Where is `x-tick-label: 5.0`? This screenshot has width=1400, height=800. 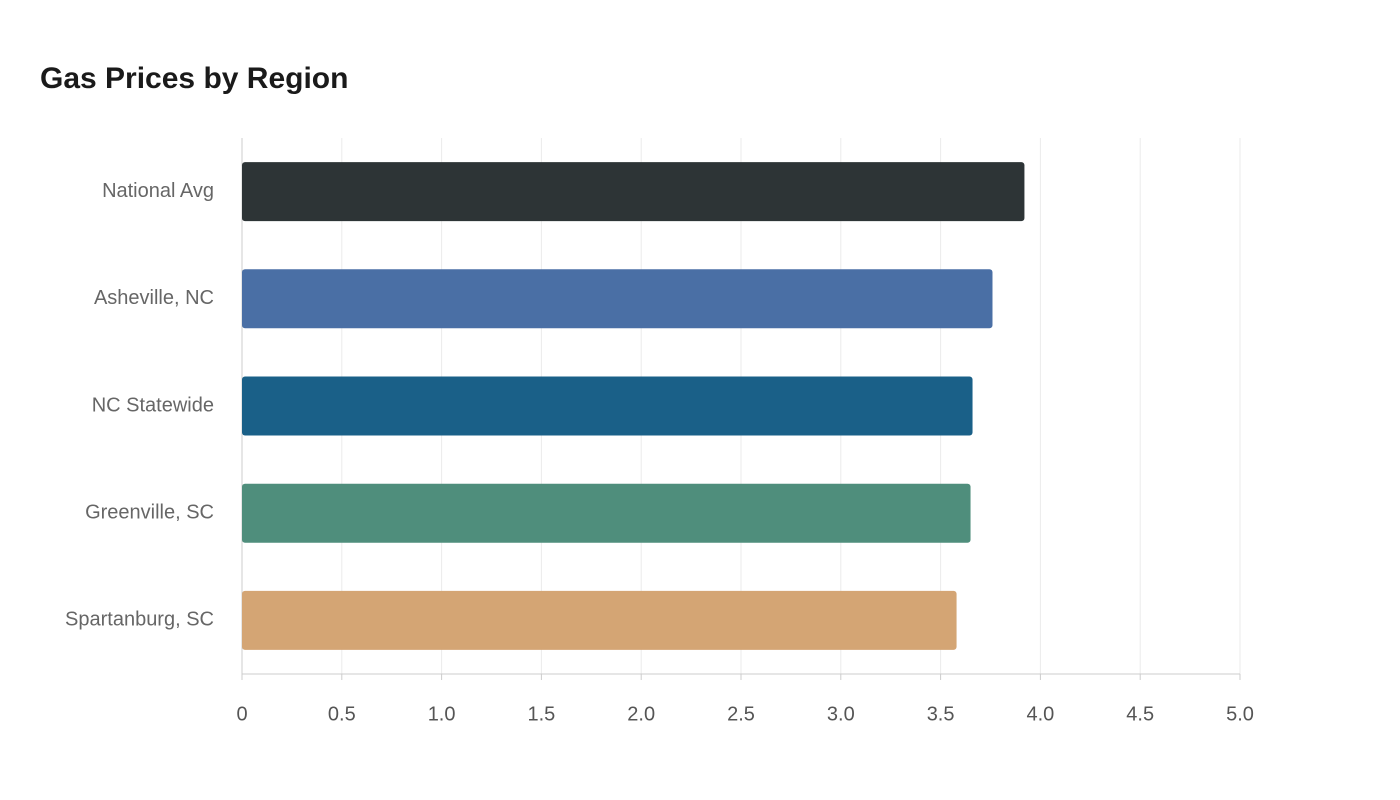 x-tick-label: 5.0 is located at coordinates (1240, 714).